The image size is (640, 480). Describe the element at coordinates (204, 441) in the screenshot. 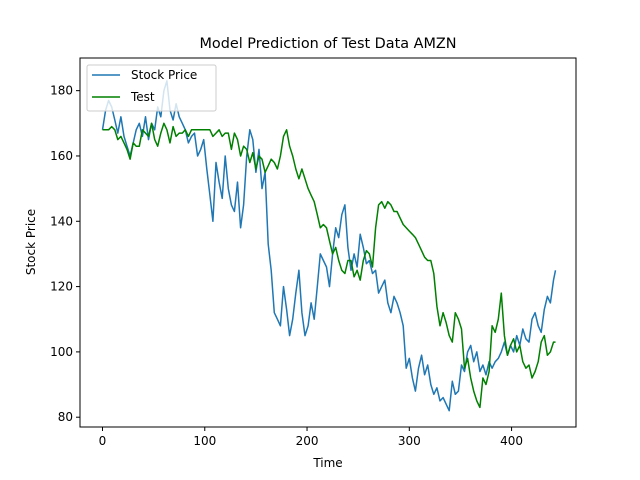

I see `x-tick-label: 100` at that location.